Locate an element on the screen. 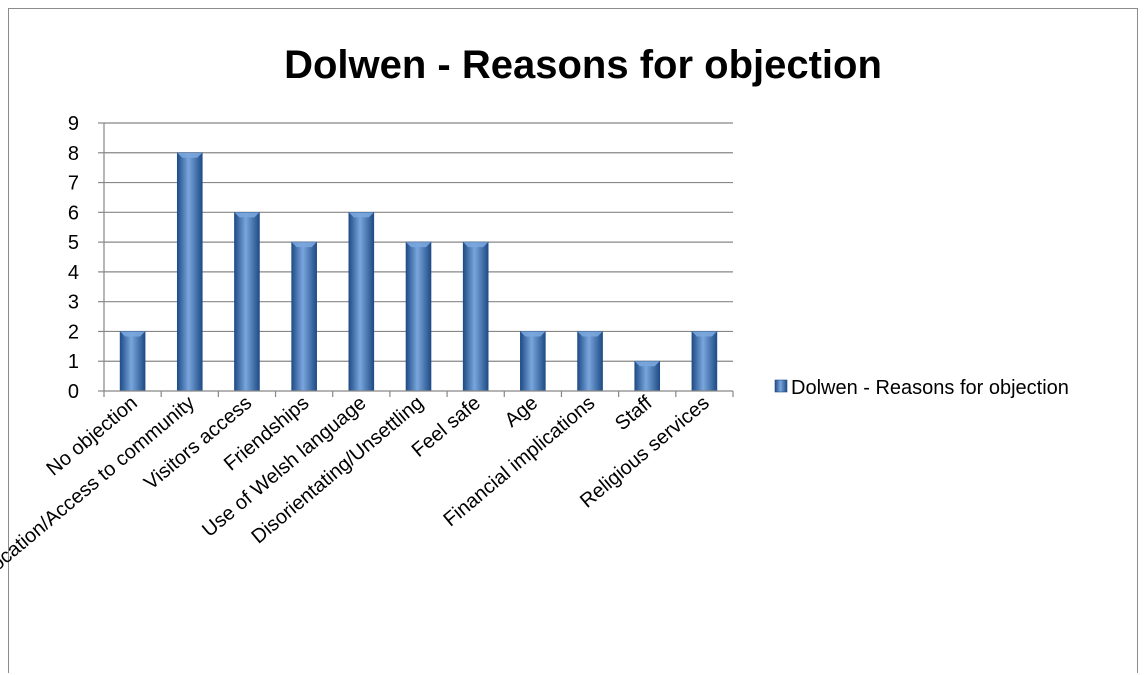 This screenshot has height=675, width=1146. y-tick-label: 9 is located at coordinates (73, 124).